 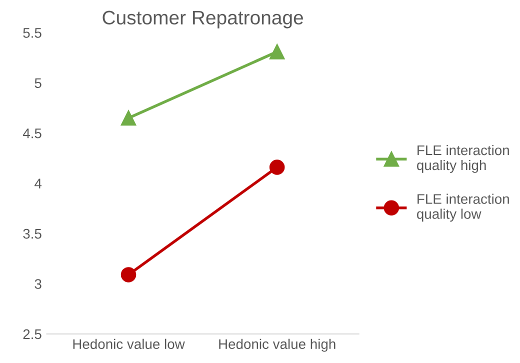 I want to click on x-tick-label: Hedonic value high, so click(x=277, y=345).